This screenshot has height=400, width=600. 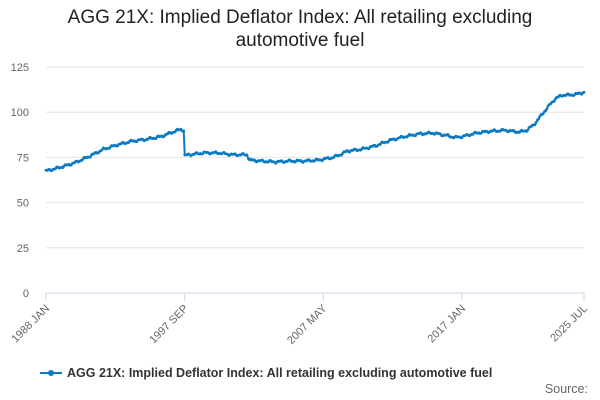 What do you see at coordinates (23, 158) in the screenshot?
I see `y-tick-label: 75` at bounding box center [23, 158].